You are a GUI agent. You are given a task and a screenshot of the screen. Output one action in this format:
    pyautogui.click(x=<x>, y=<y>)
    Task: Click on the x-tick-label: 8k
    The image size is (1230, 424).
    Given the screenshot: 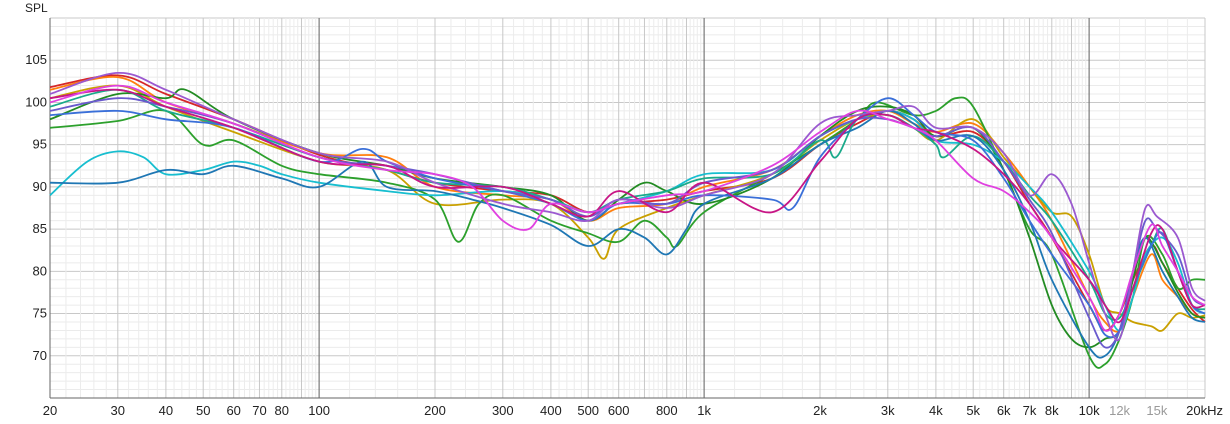 What is the action you would take?
    pyautogui.click(x=1052, y=410)
    